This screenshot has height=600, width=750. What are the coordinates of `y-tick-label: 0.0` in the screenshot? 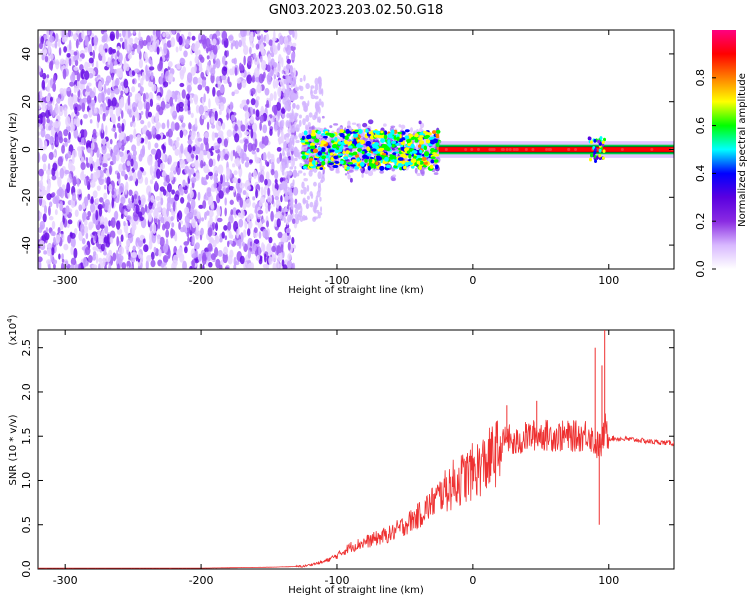 It's located at (26, 569).